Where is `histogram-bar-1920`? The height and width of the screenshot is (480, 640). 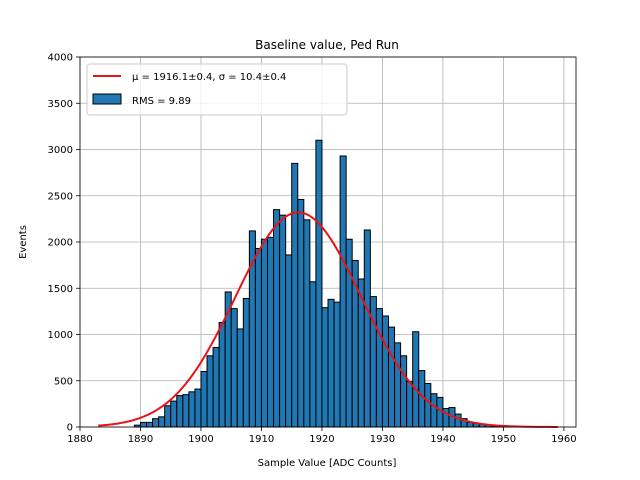
histogram-bar-1920 is located at coordinates (325, 367).